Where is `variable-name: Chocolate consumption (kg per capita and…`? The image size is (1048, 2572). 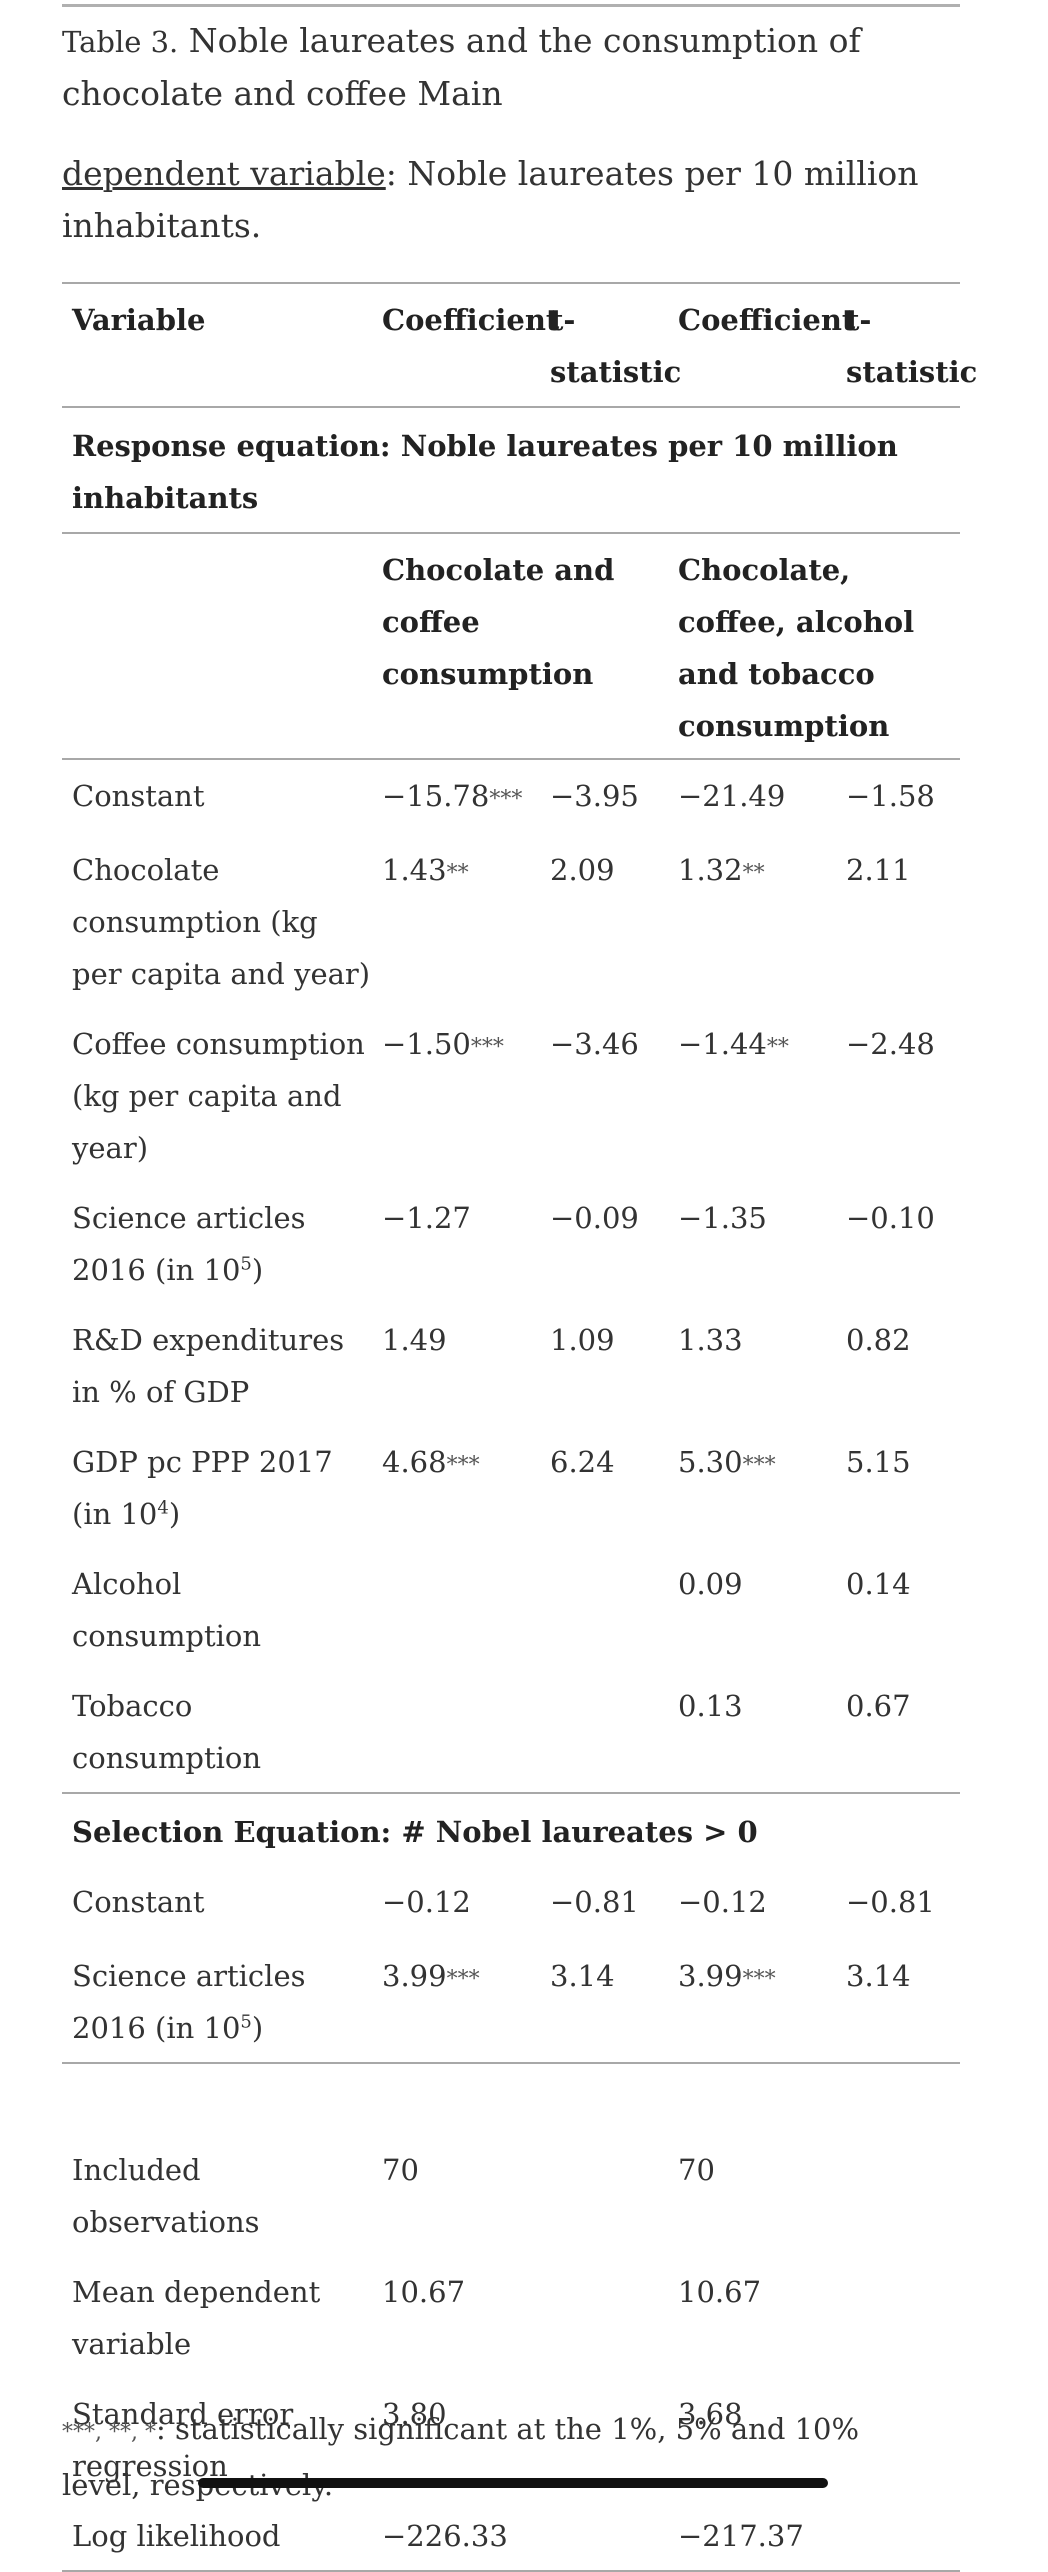 variable-name: Chocolate consumption (kg per capita and… is located at coordinates (221, 922).